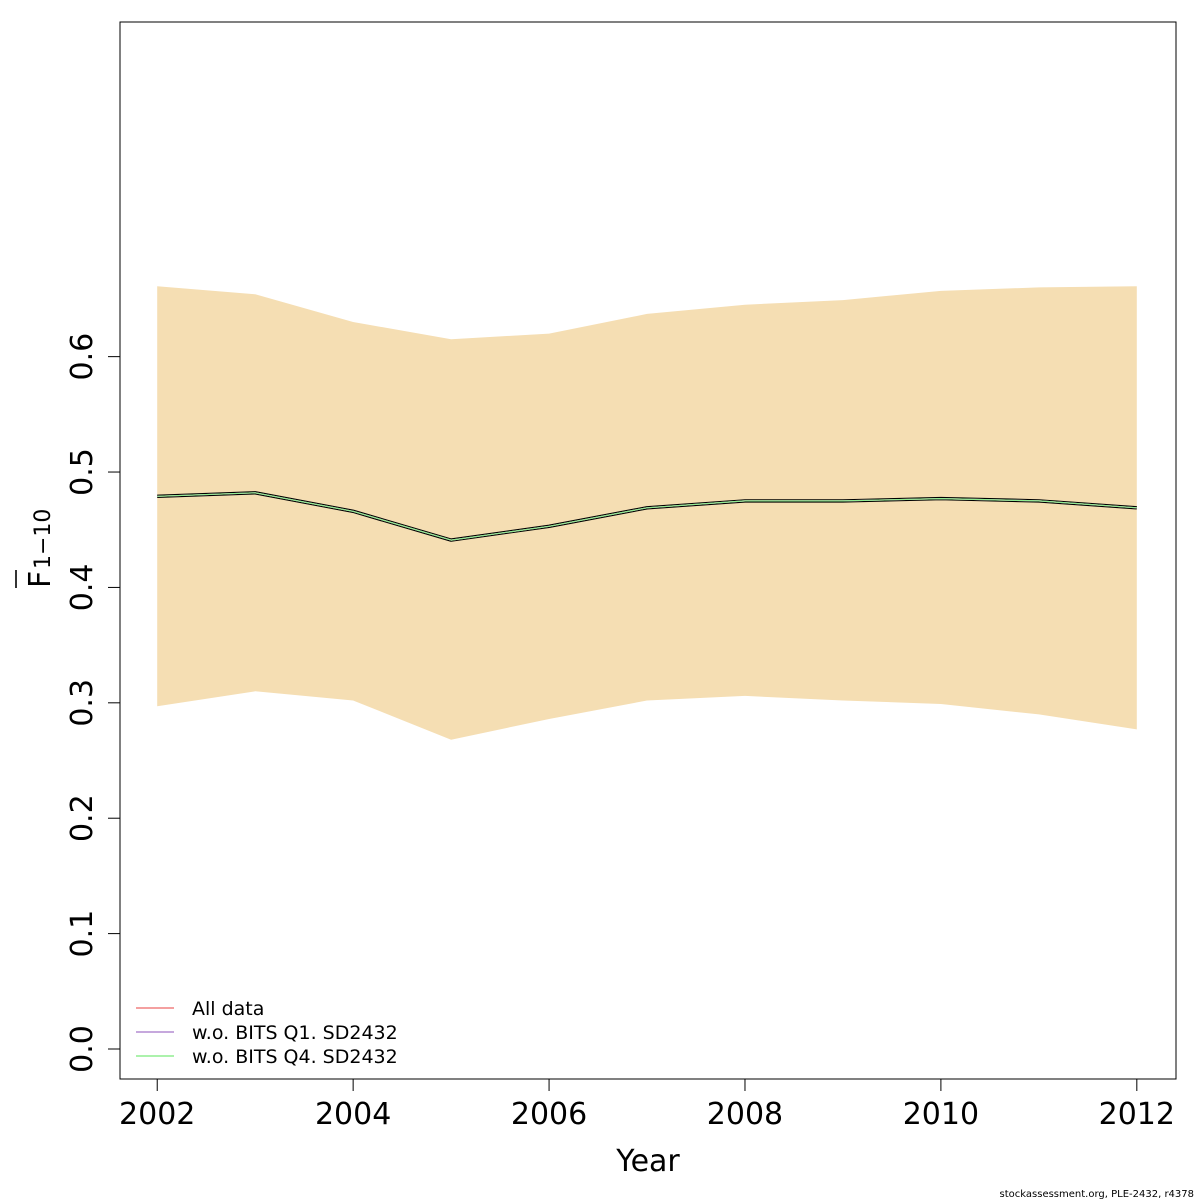 This screenshot has width=1200, height=1200. I want to click on y-axis-title: F 1−10, so click(36, 548).